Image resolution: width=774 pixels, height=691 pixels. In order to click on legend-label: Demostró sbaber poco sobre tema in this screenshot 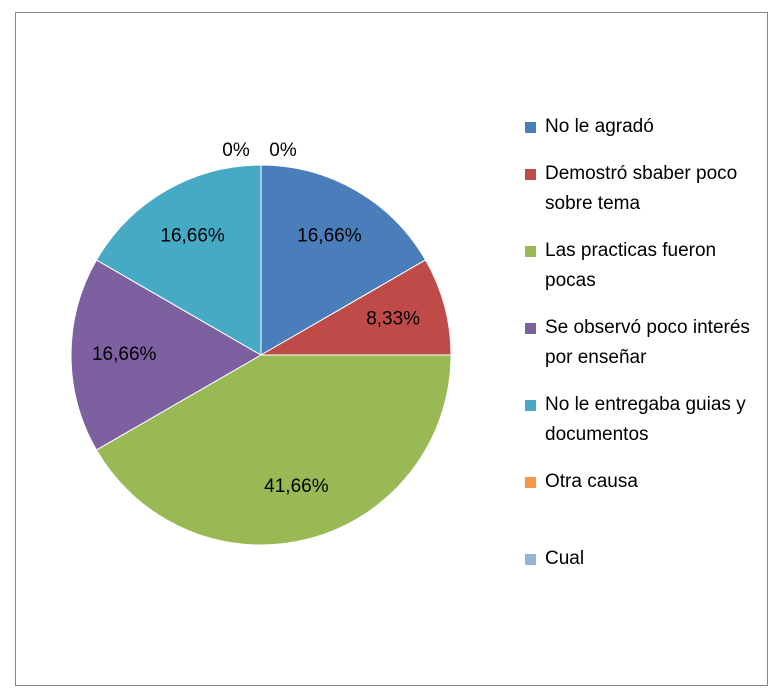, I will do `click(641, 188)`.